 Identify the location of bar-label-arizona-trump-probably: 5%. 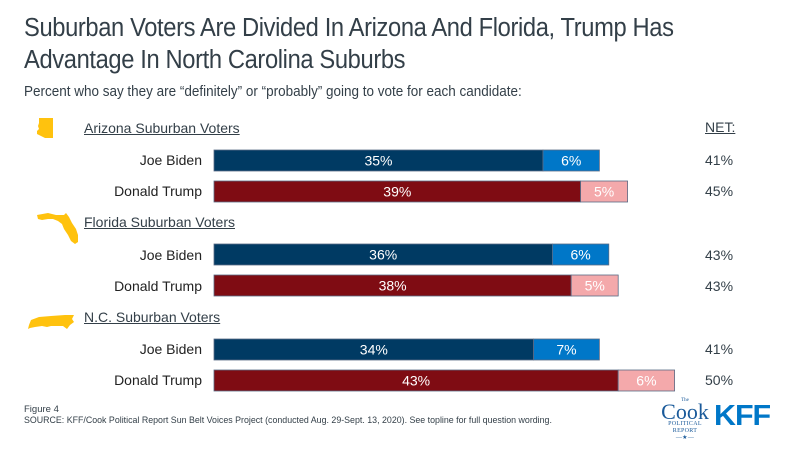
(604, 192).